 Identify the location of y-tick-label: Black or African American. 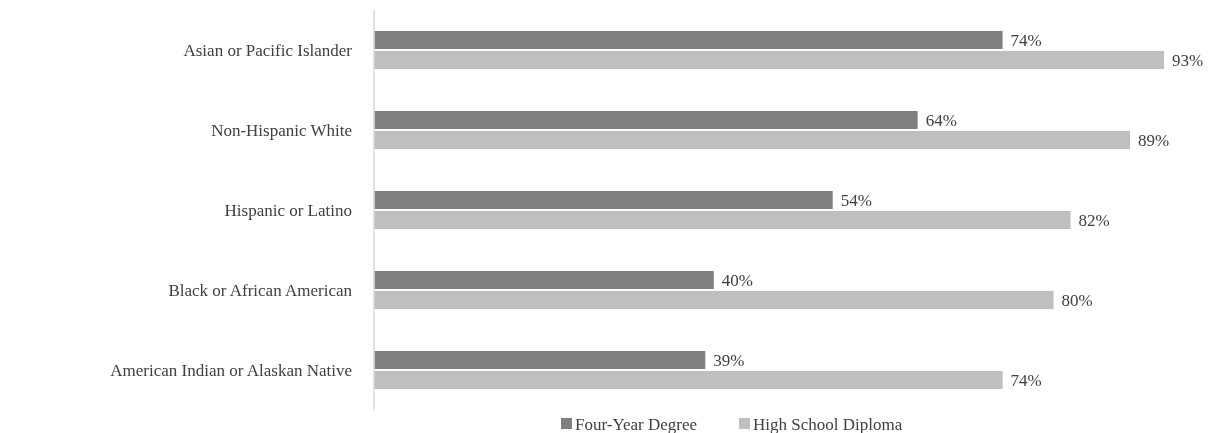
(260, 290).